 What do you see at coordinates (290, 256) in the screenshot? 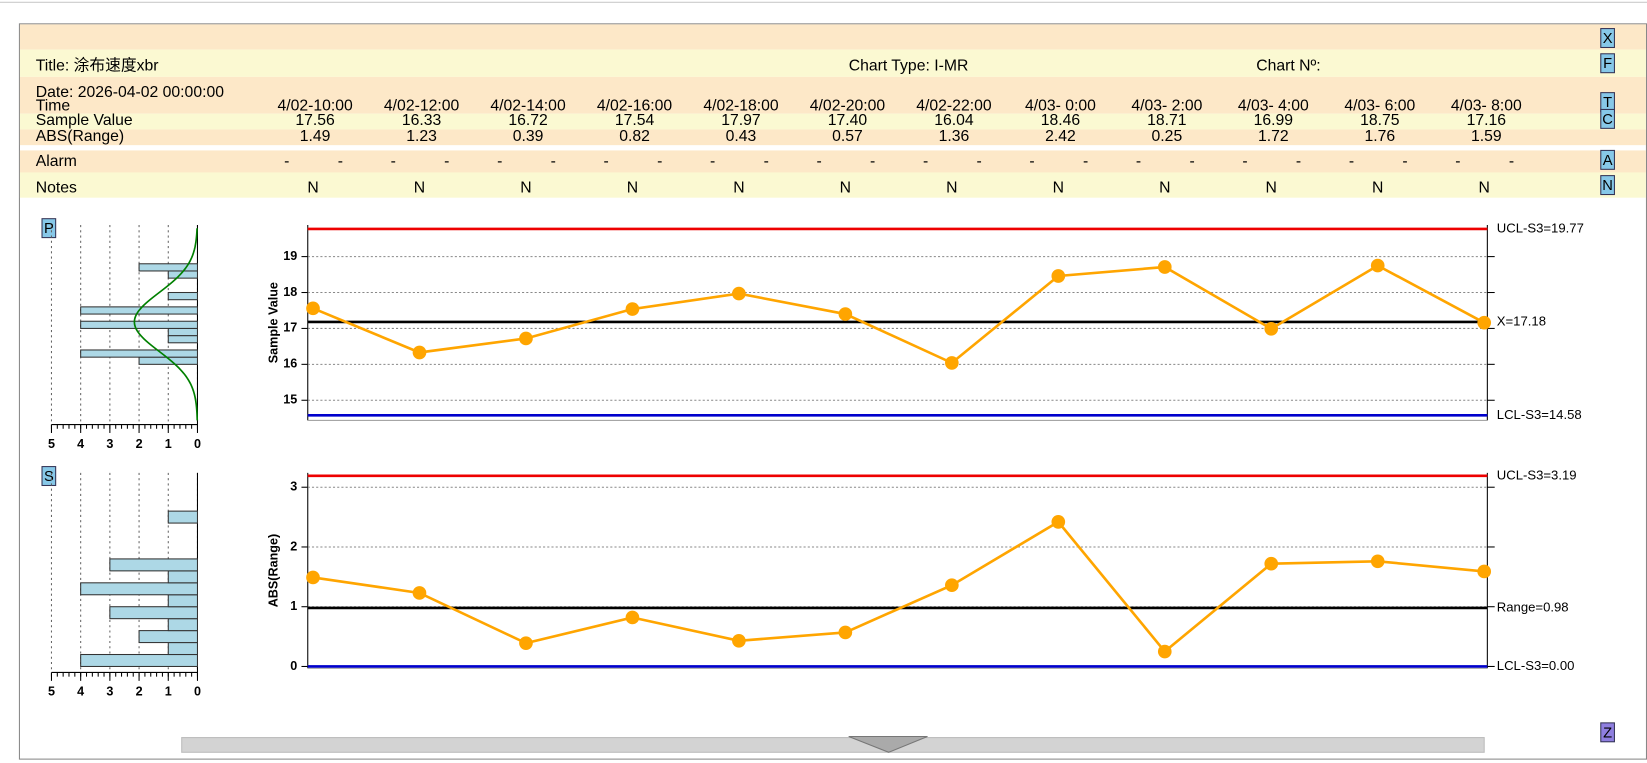
I see `y-tick-label: 19` at bounding box center [290, 256].